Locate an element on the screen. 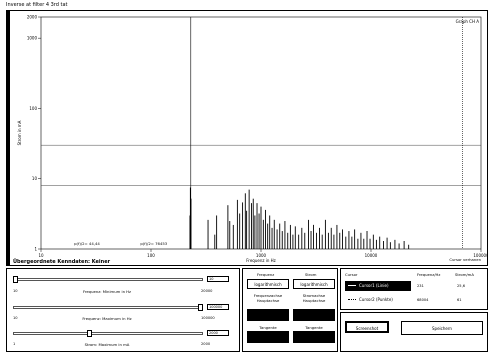 This screenshot has width=488, height=352. freq-min-track is located at coordinates (108, 279).